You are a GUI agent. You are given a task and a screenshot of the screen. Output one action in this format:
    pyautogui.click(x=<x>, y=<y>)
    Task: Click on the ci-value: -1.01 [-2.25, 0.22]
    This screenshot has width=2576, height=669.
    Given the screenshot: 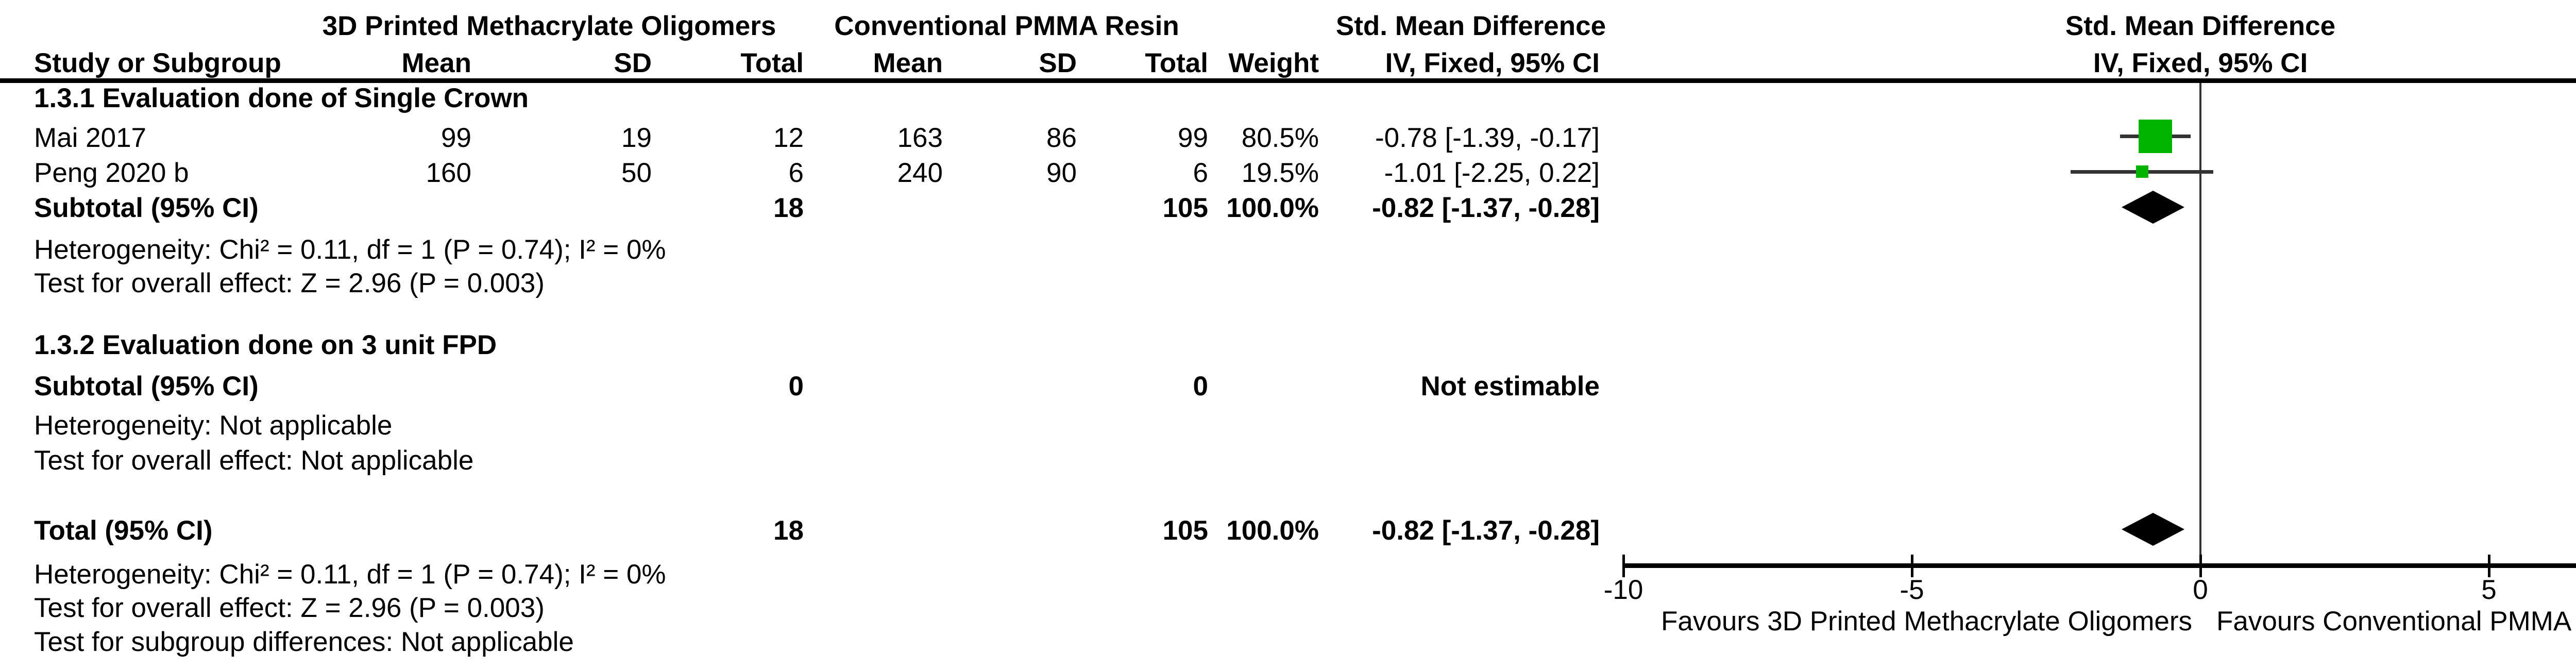 What is the action you would take?
    pyautogui.click(x=1492, y=173)
    